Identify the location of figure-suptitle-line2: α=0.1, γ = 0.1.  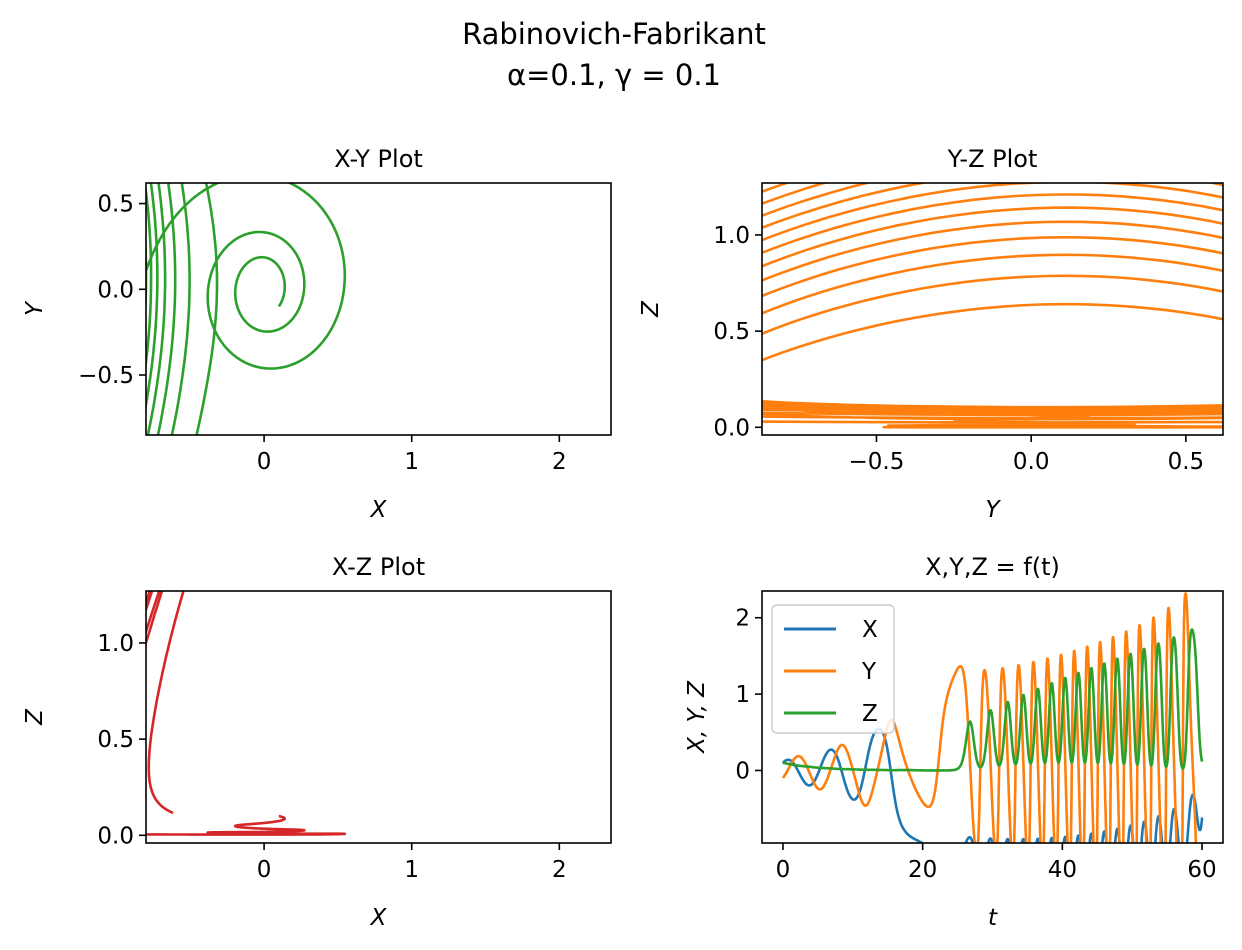
(614, 75).